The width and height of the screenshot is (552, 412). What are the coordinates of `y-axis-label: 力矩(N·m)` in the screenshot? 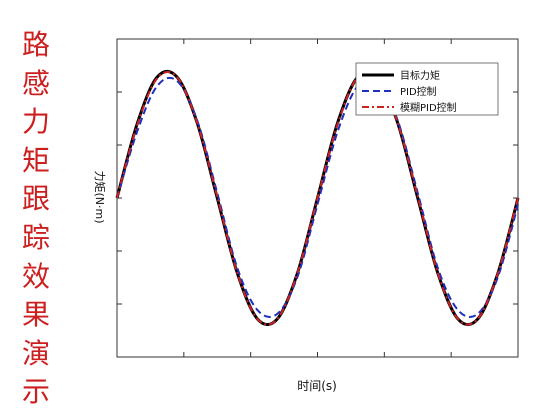 It's located at (99, 196).